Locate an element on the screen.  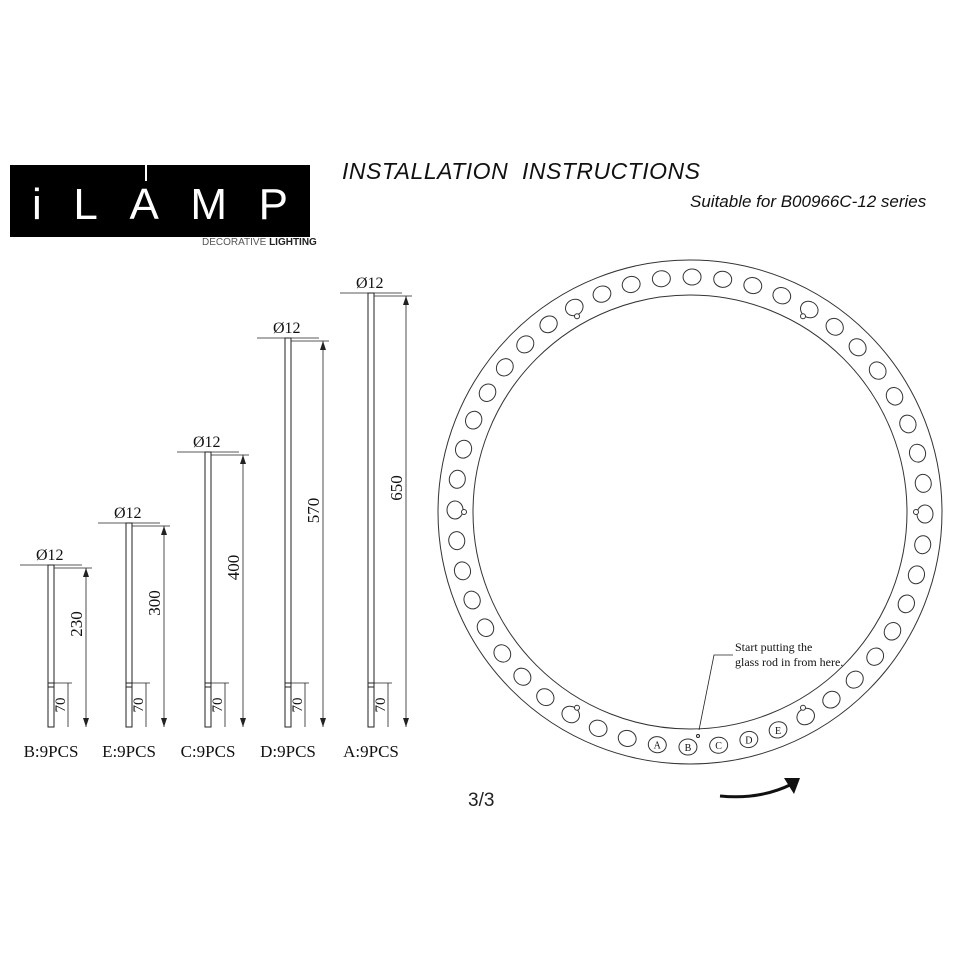
note-line-2: glass rod in from here. is located at coordinates (789, 662).